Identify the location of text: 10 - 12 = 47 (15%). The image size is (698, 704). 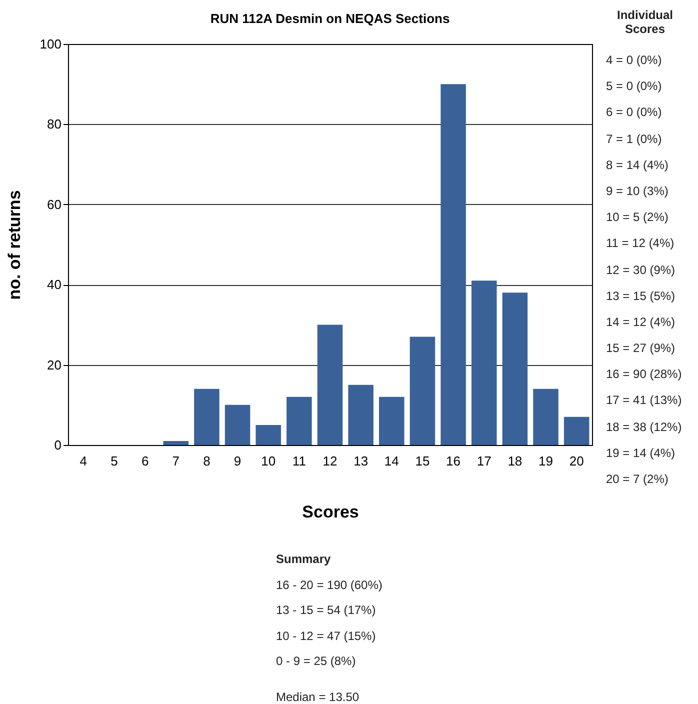
(326, 636).